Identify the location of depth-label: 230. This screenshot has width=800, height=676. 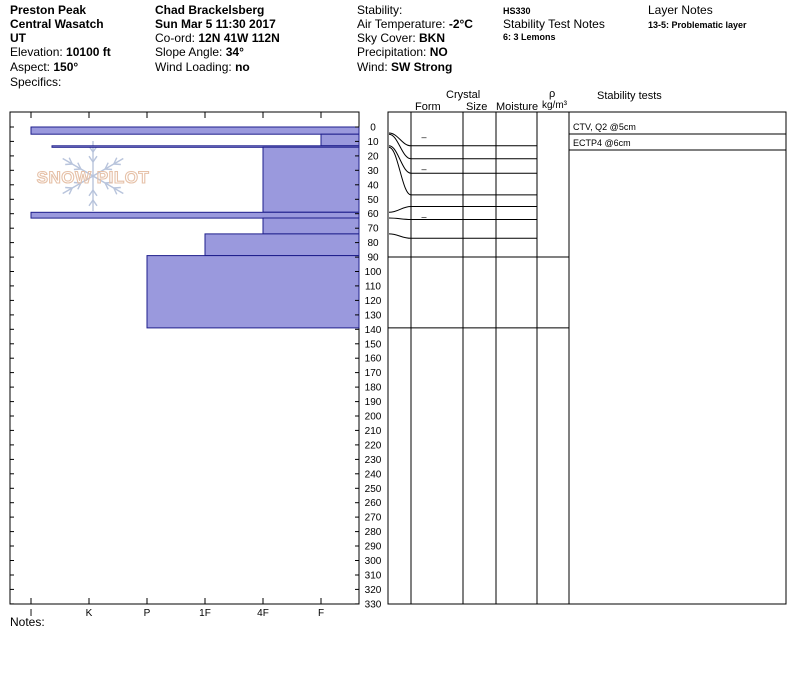
(373, 460).